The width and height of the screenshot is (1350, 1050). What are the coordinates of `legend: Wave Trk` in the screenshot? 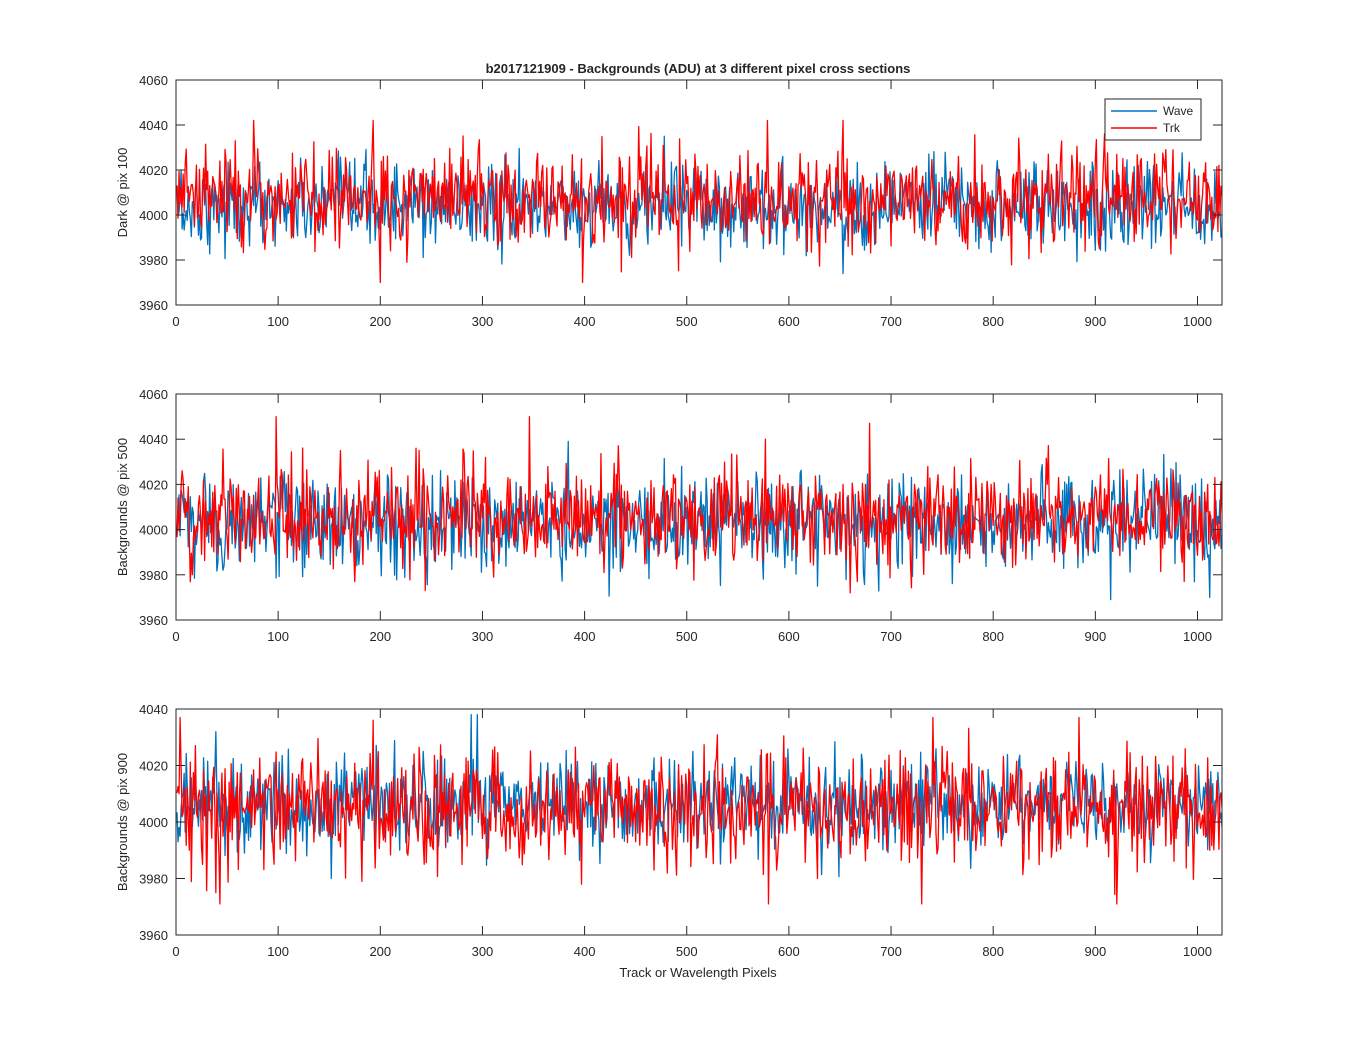 It's located at (1153, 119).